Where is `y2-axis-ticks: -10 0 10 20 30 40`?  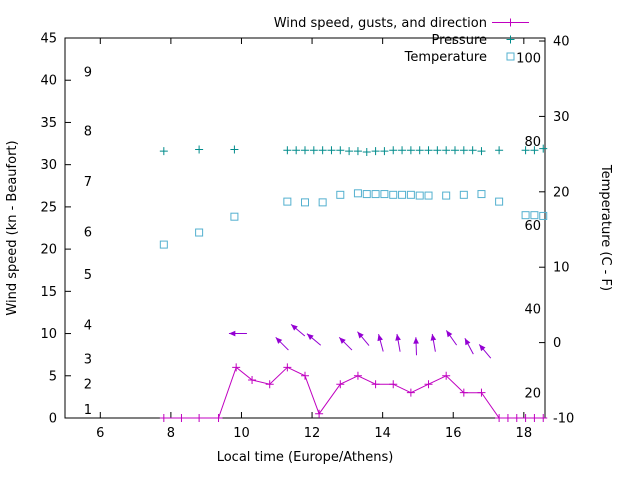
y2-axis-ticks: -10 0 10 20 30 40 is located at coordinates (556, 231).